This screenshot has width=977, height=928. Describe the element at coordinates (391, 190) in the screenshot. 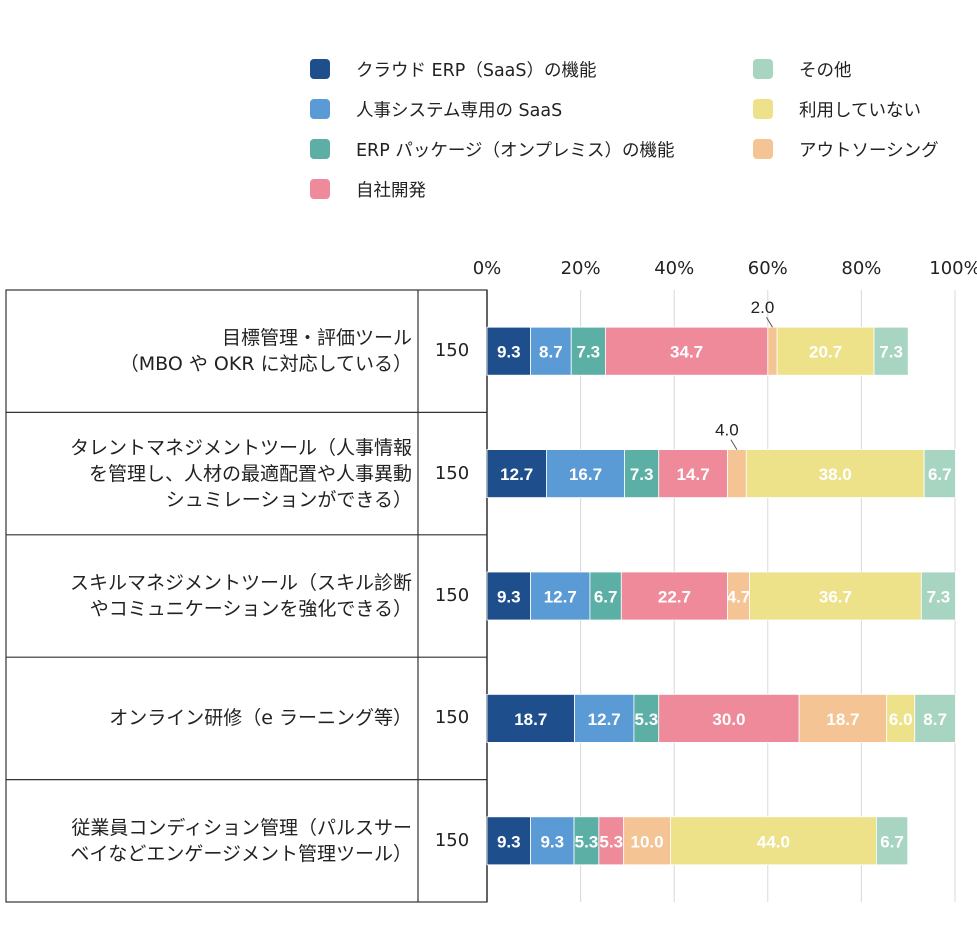

I see `legend-label: 自社開発` at that location.